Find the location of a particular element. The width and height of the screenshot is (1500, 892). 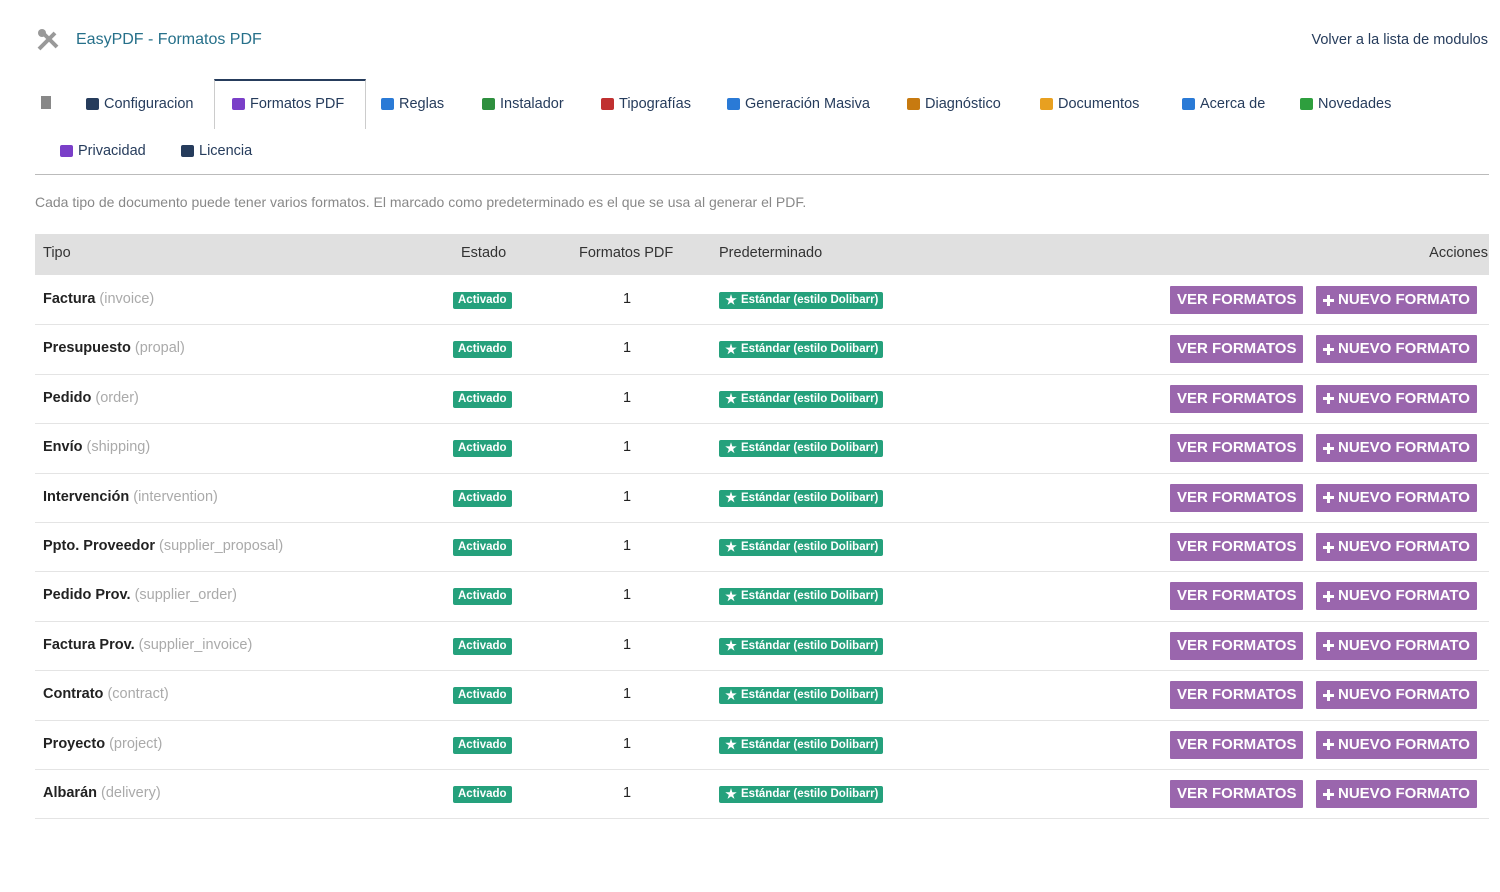

tab: Licencia is located at coordinates (216, 151).